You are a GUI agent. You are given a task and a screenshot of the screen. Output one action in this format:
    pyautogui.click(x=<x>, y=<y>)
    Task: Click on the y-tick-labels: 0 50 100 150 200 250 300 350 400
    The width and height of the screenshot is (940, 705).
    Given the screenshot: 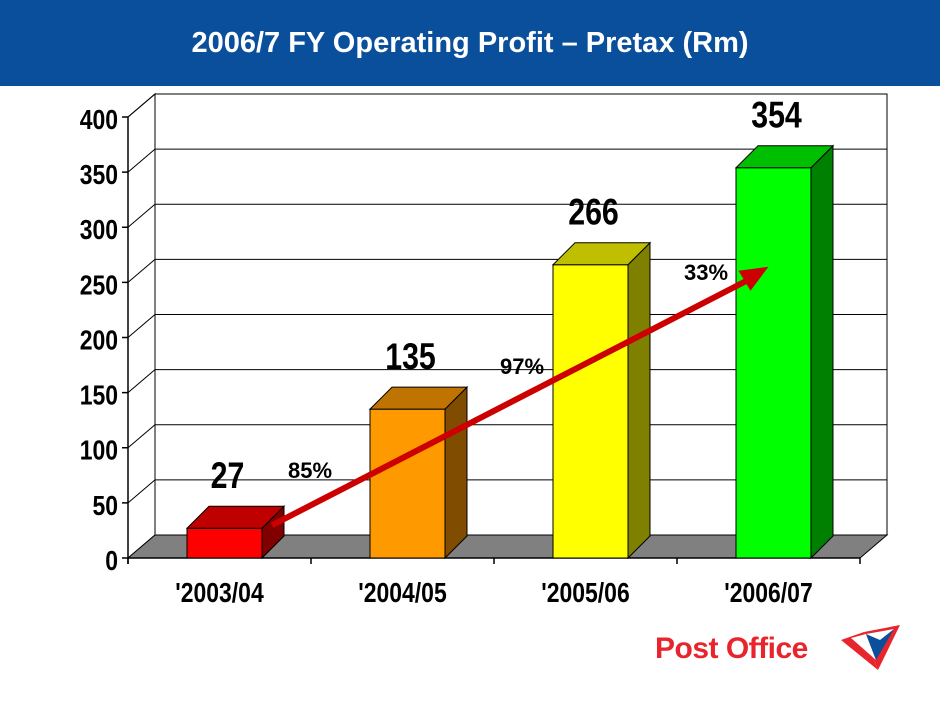 What is the action you would take?
    pyautogui.click(x=104, y=341)
    